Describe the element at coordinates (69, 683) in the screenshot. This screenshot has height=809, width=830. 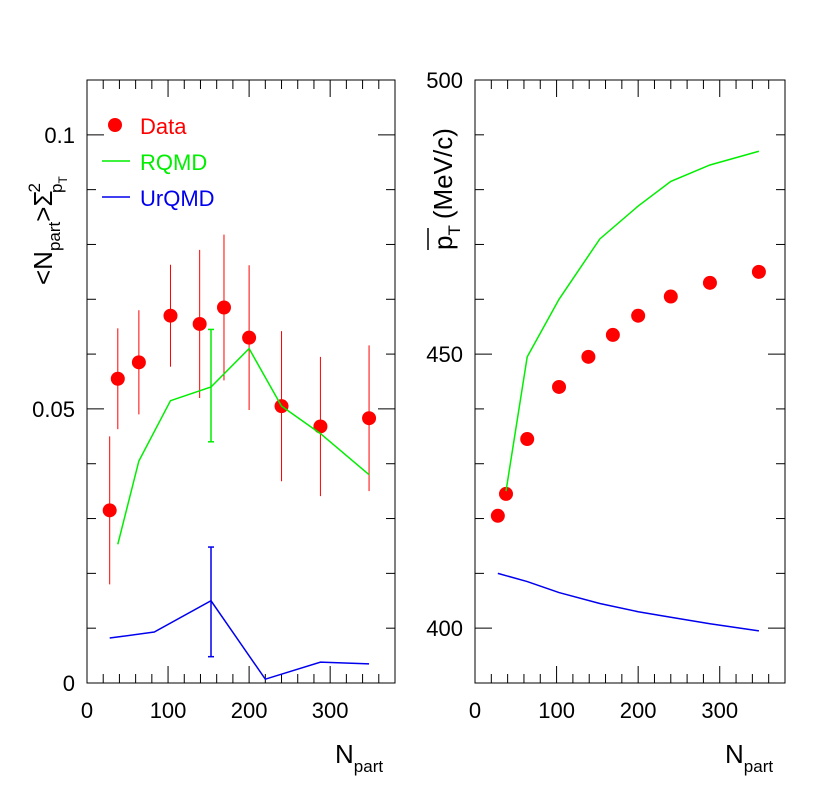
I see `y-tick-label: 0` at that location.